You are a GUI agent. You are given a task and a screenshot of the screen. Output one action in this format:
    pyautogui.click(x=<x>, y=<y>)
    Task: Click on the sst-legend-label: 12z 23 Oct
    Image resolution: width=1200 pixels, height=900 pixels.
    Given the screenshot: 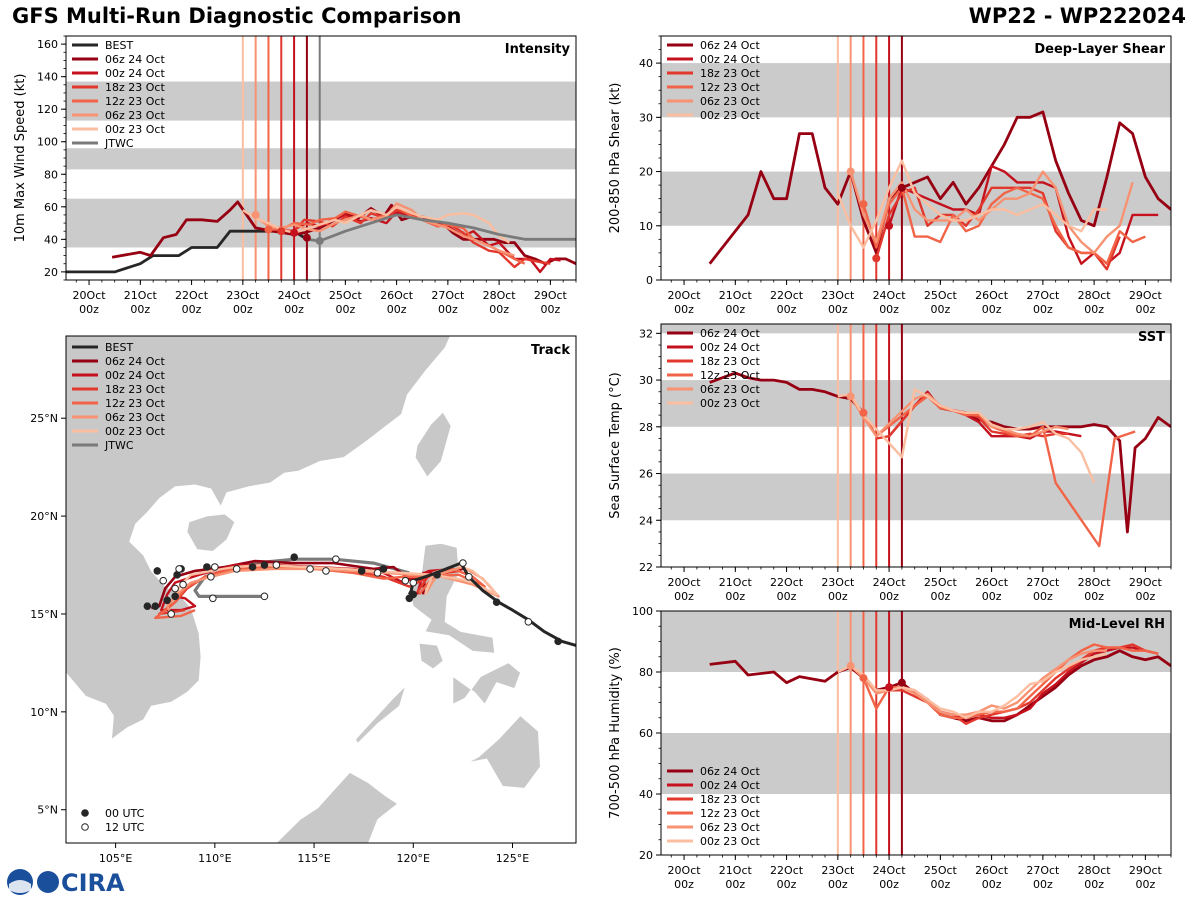 What is the action you would take?
    pyautogui.click(x=730, y=375)
    